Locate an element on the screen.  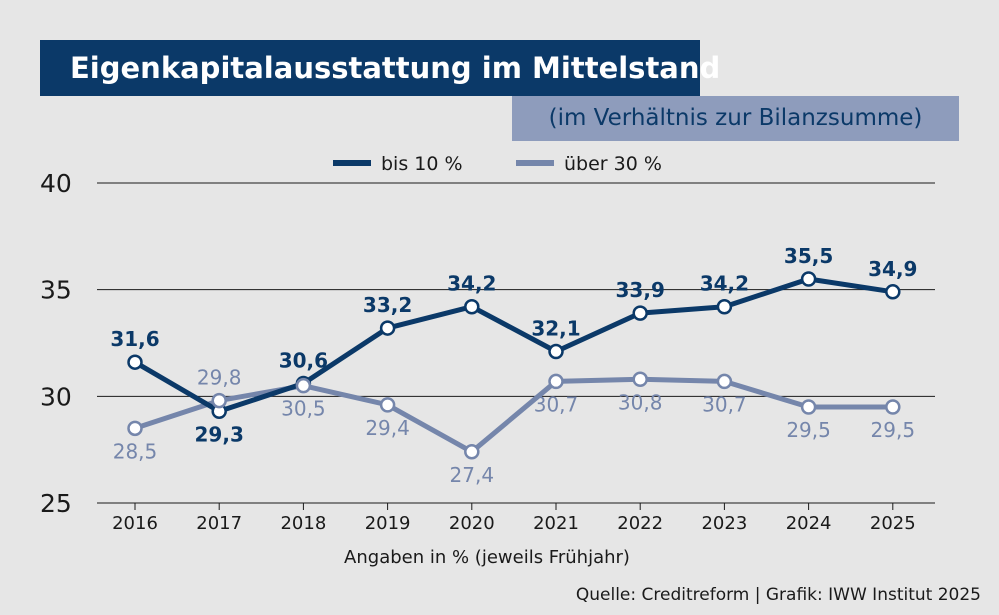
data-label: 34,9 is located at coordinates (892, 269).